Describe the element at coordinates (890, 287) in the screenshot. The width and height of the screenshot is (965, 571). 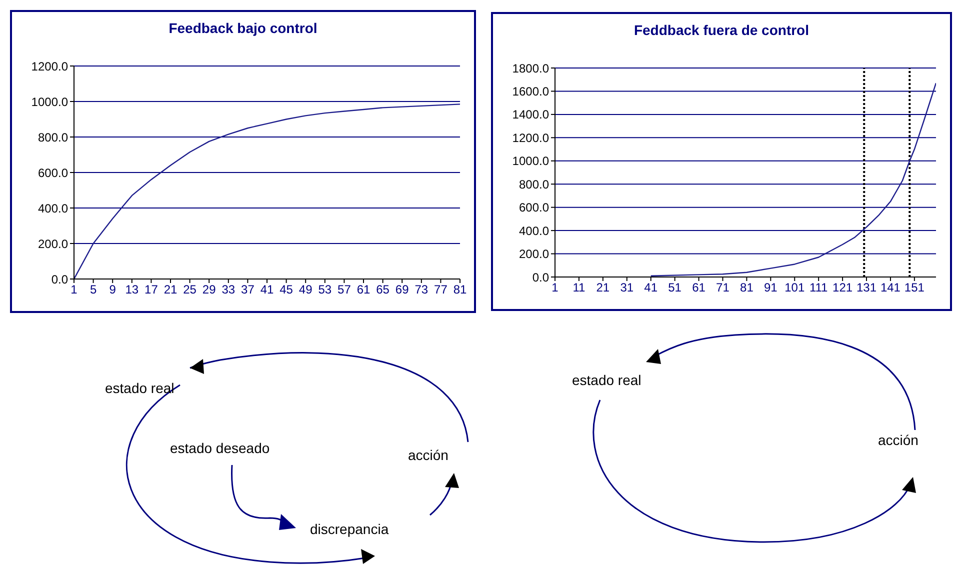
I see `x-tick-label: 141` at that location.